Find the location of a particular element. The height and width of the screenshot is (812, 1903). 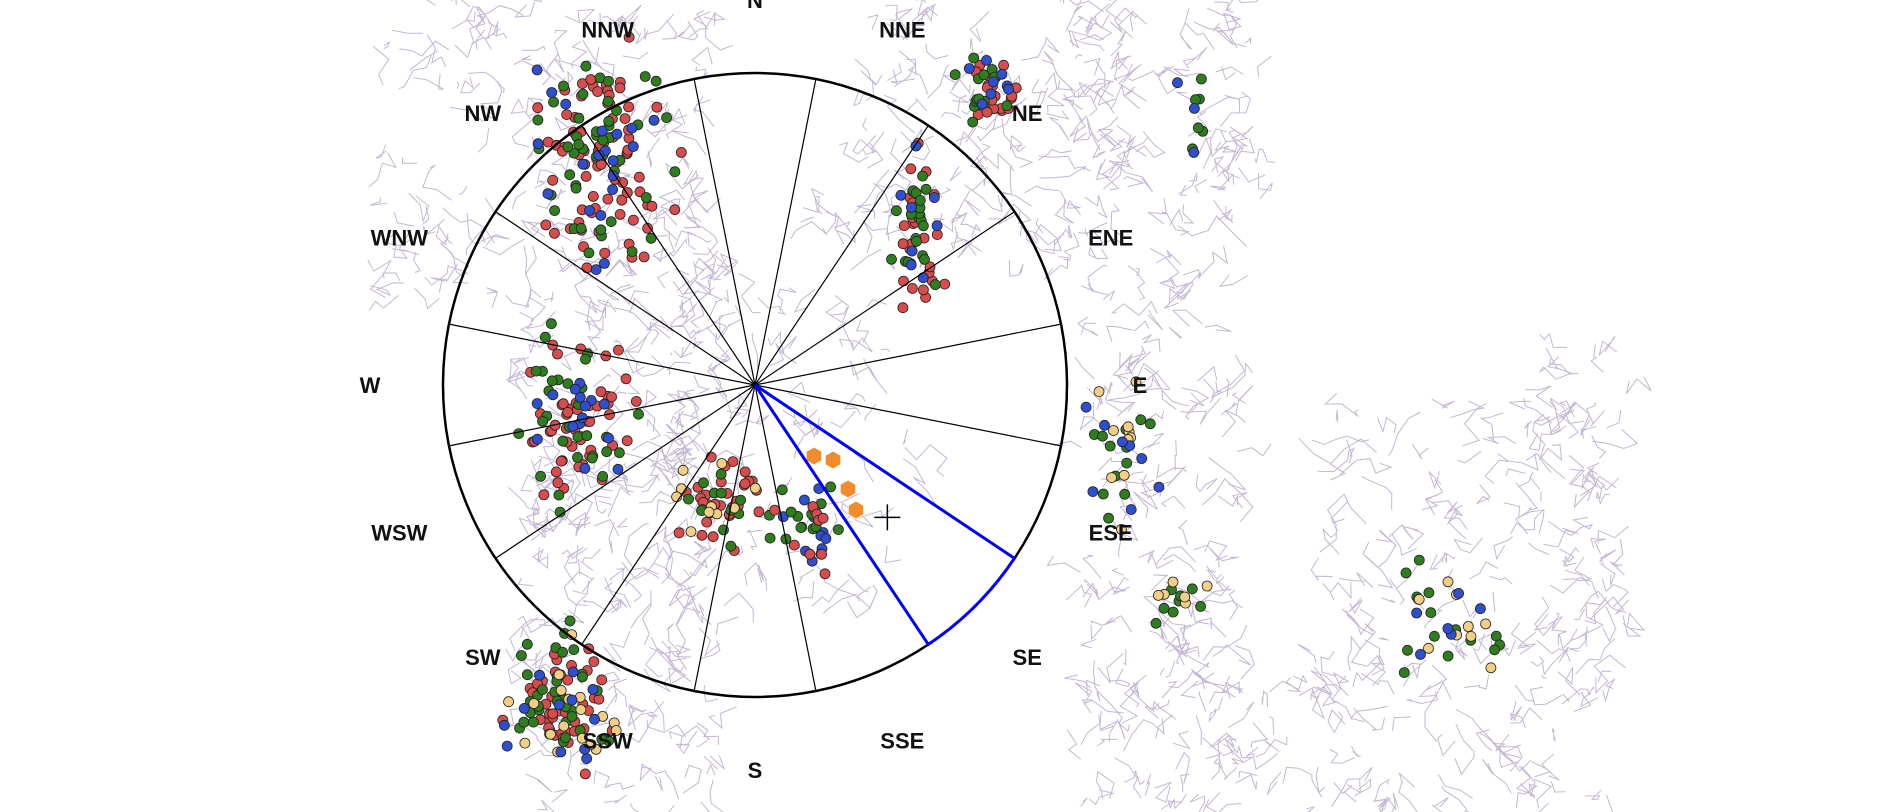

hexagon-marker is located at coordinates (856, 510).